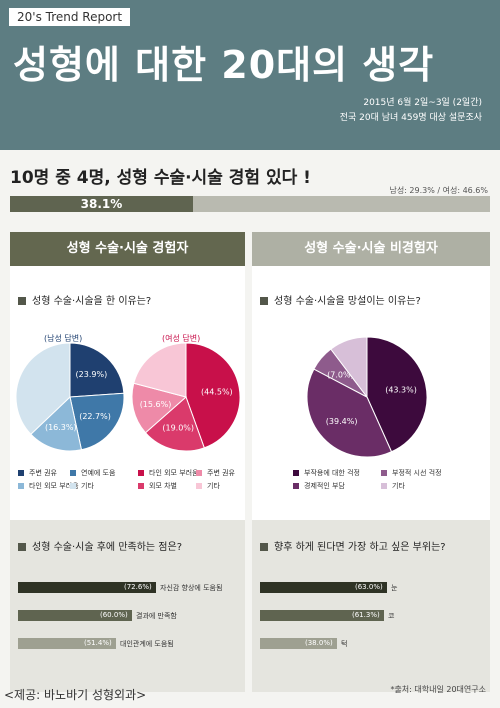 This screenshot has width=500, height=708. I want to click on reason-question: 성형 수술·시술을 한 이유는?, so click(84, 299).